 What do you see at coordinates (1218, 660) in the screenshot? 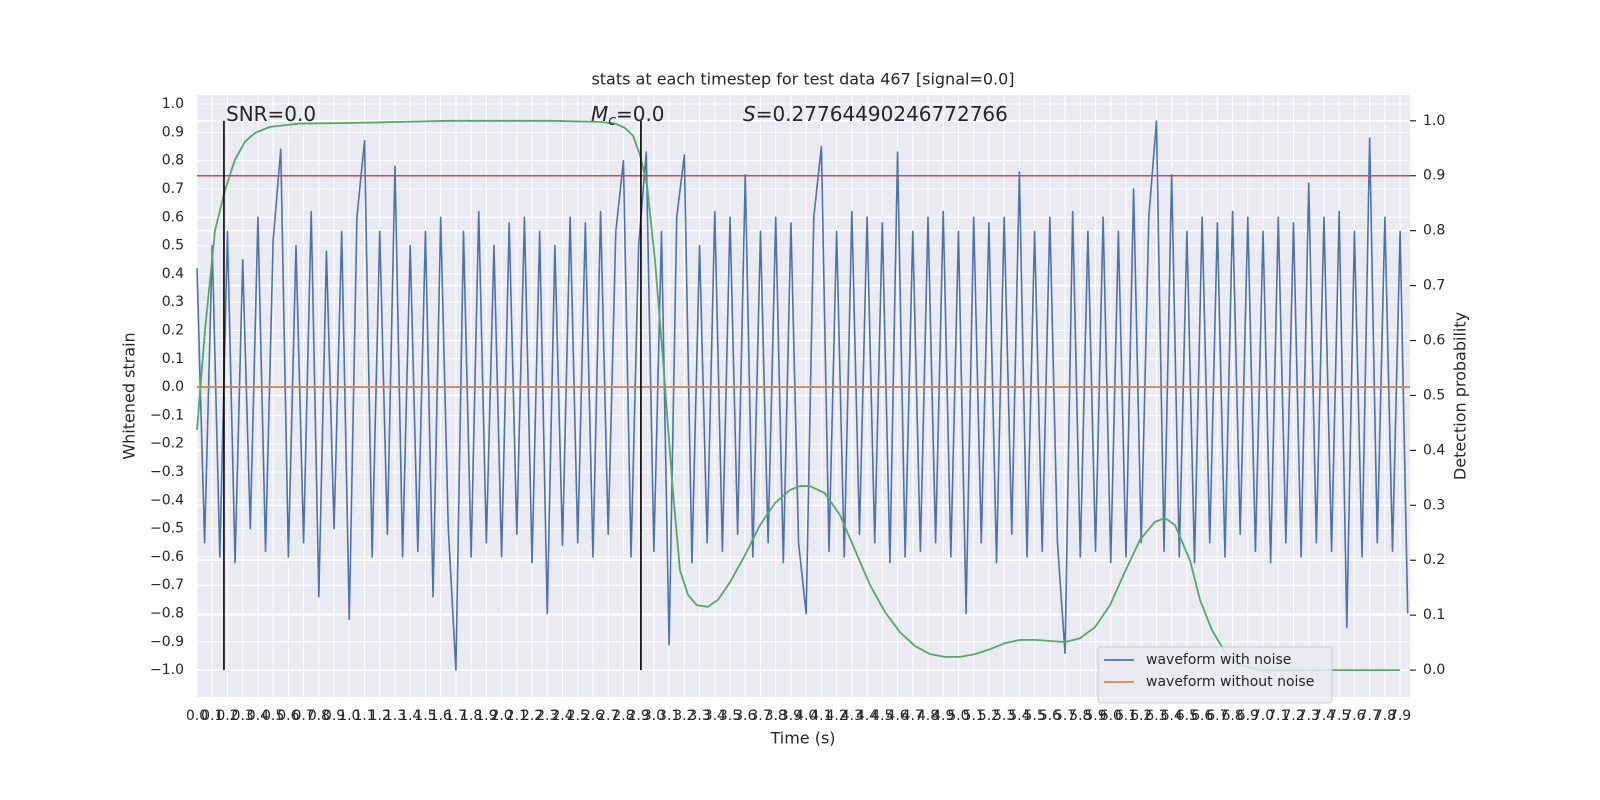
I see `legend-label: waveform with noise` at bounding box center [1218, 660].